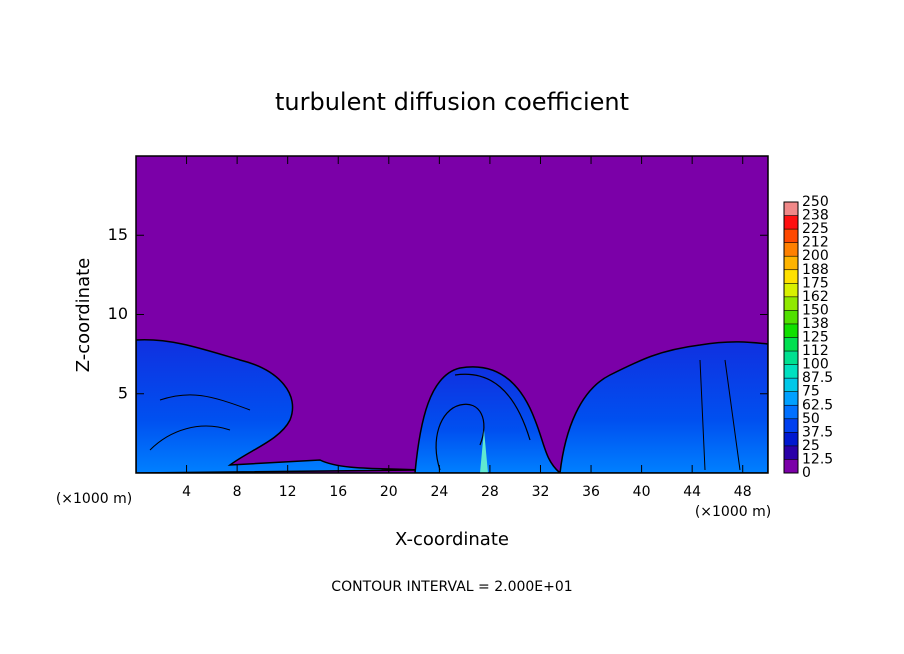 The image size is (904, 654). What do you see at coordinates (490, 492) in the screenshot?
I see `x-tick-label: 28` at bounding box center [490, 492].